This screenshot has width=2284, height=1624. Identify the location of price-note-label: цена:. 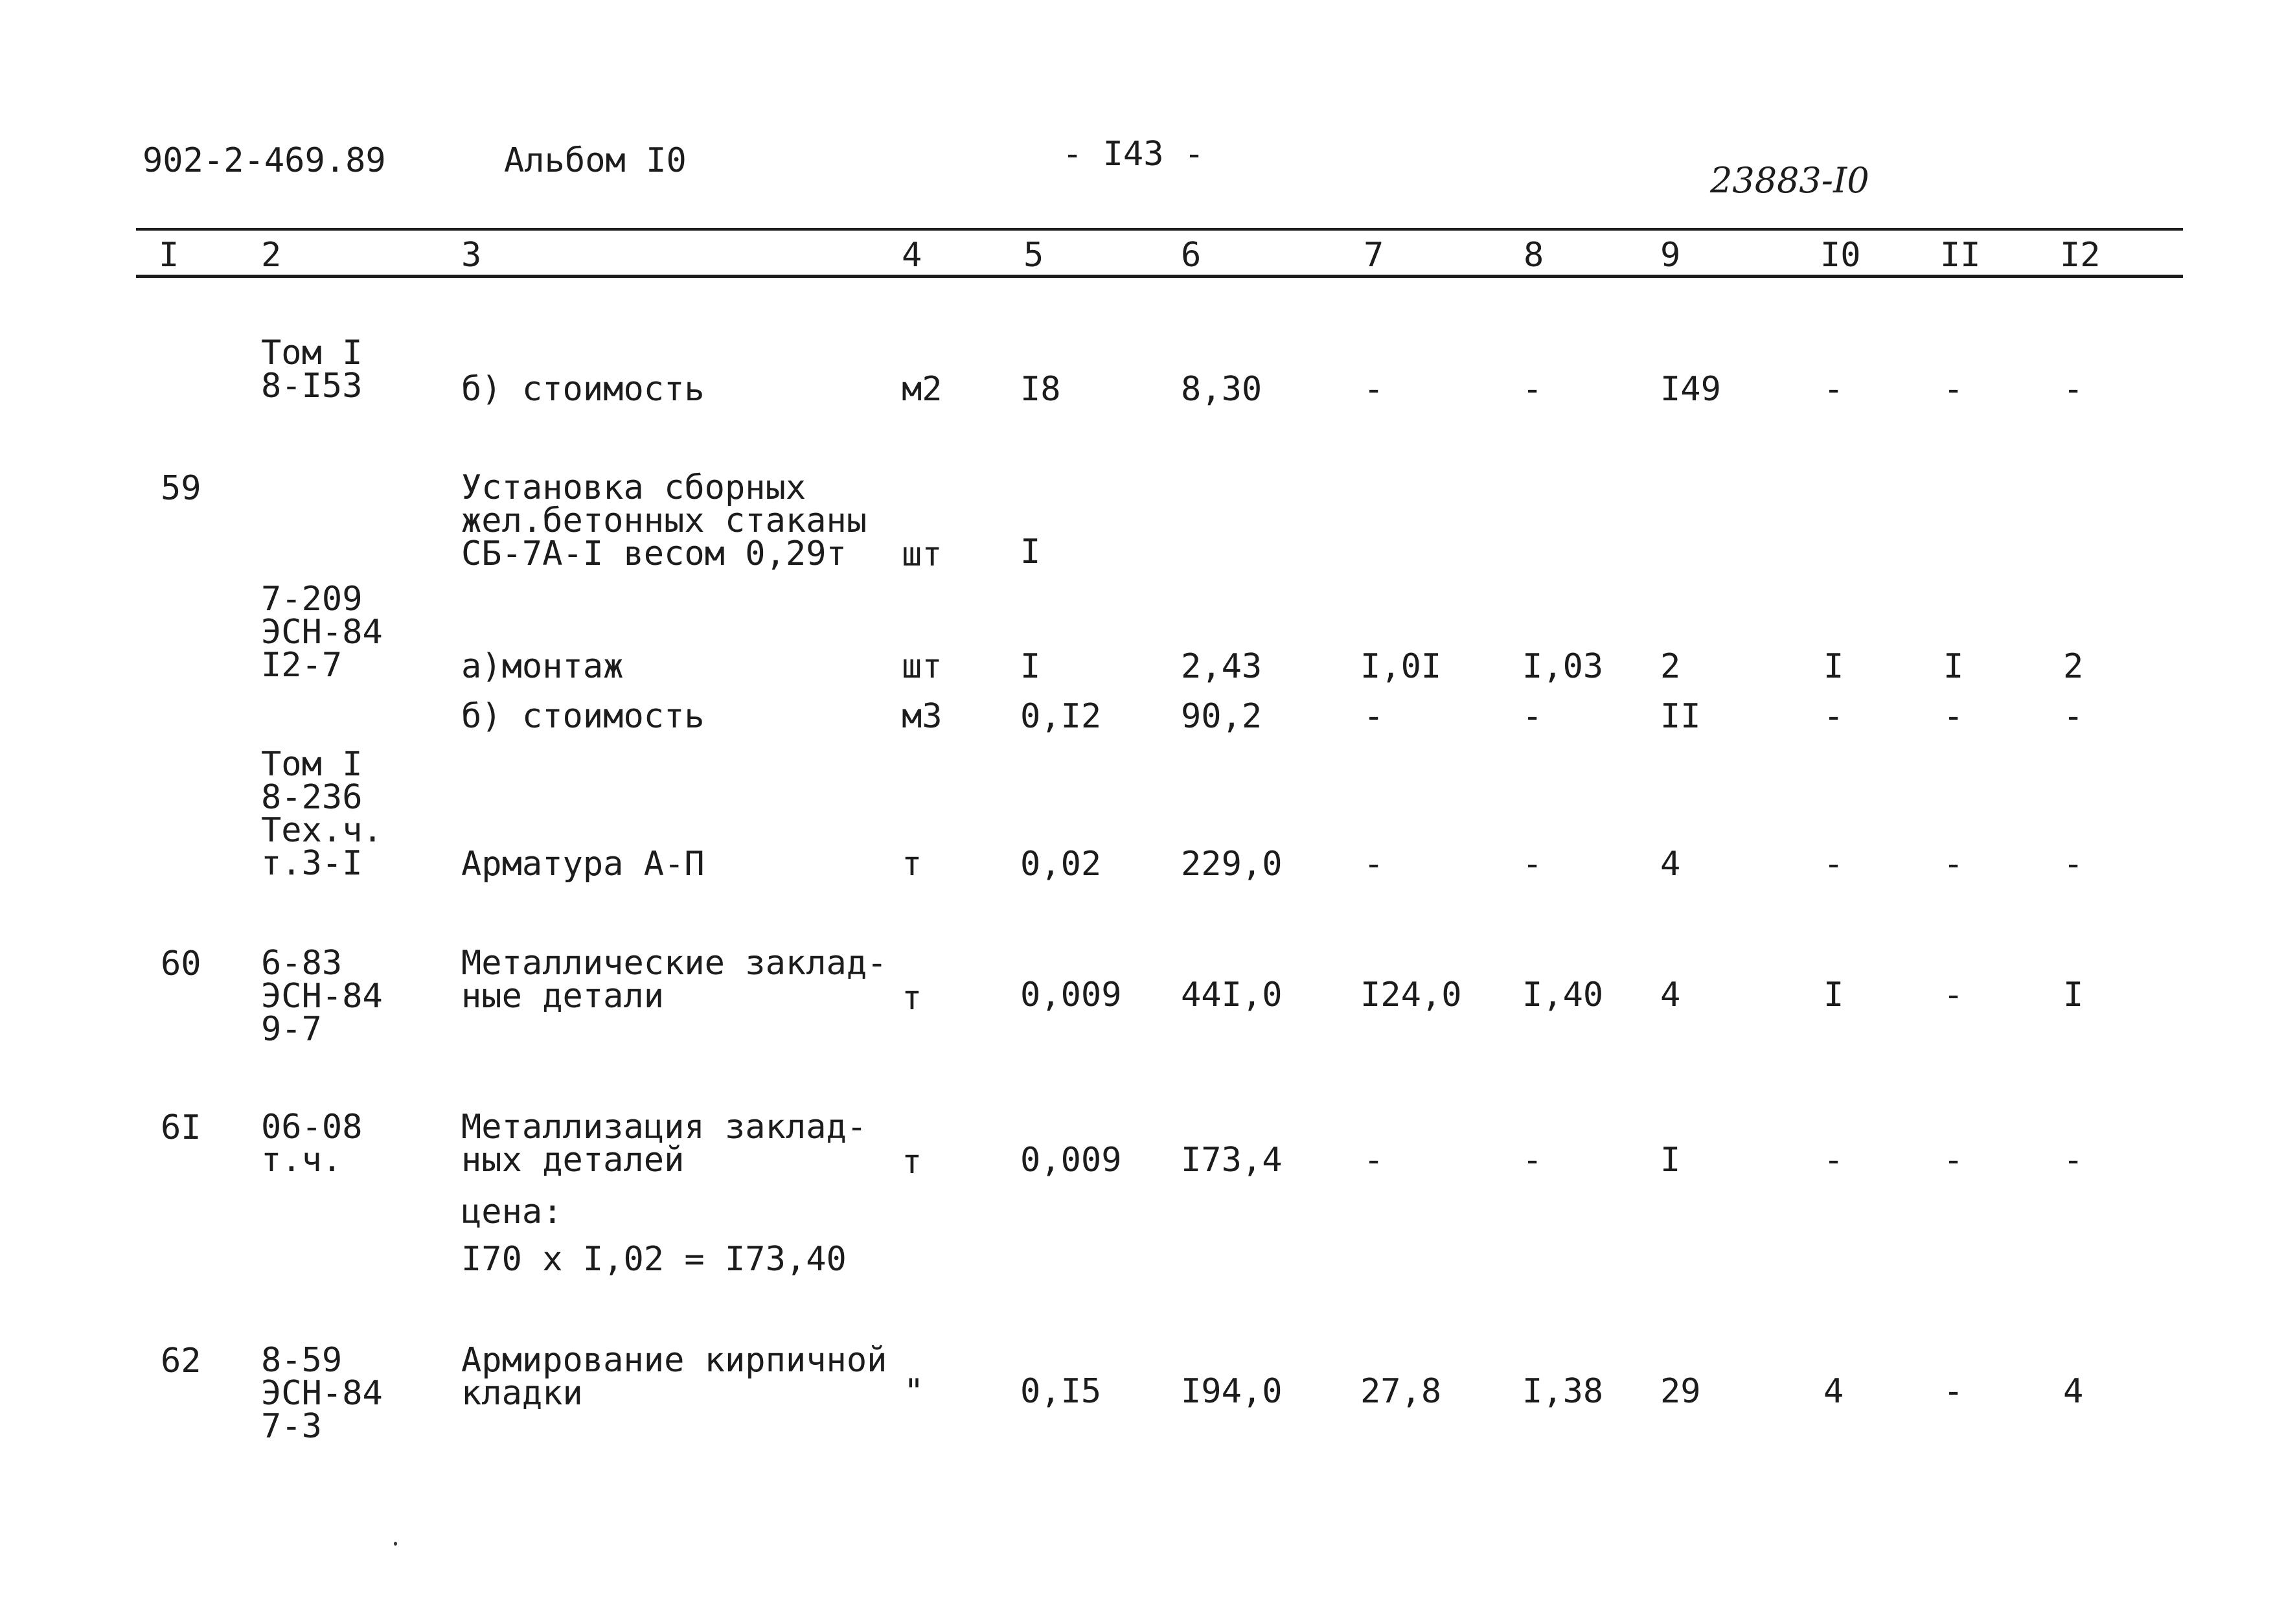
(512, 1212).